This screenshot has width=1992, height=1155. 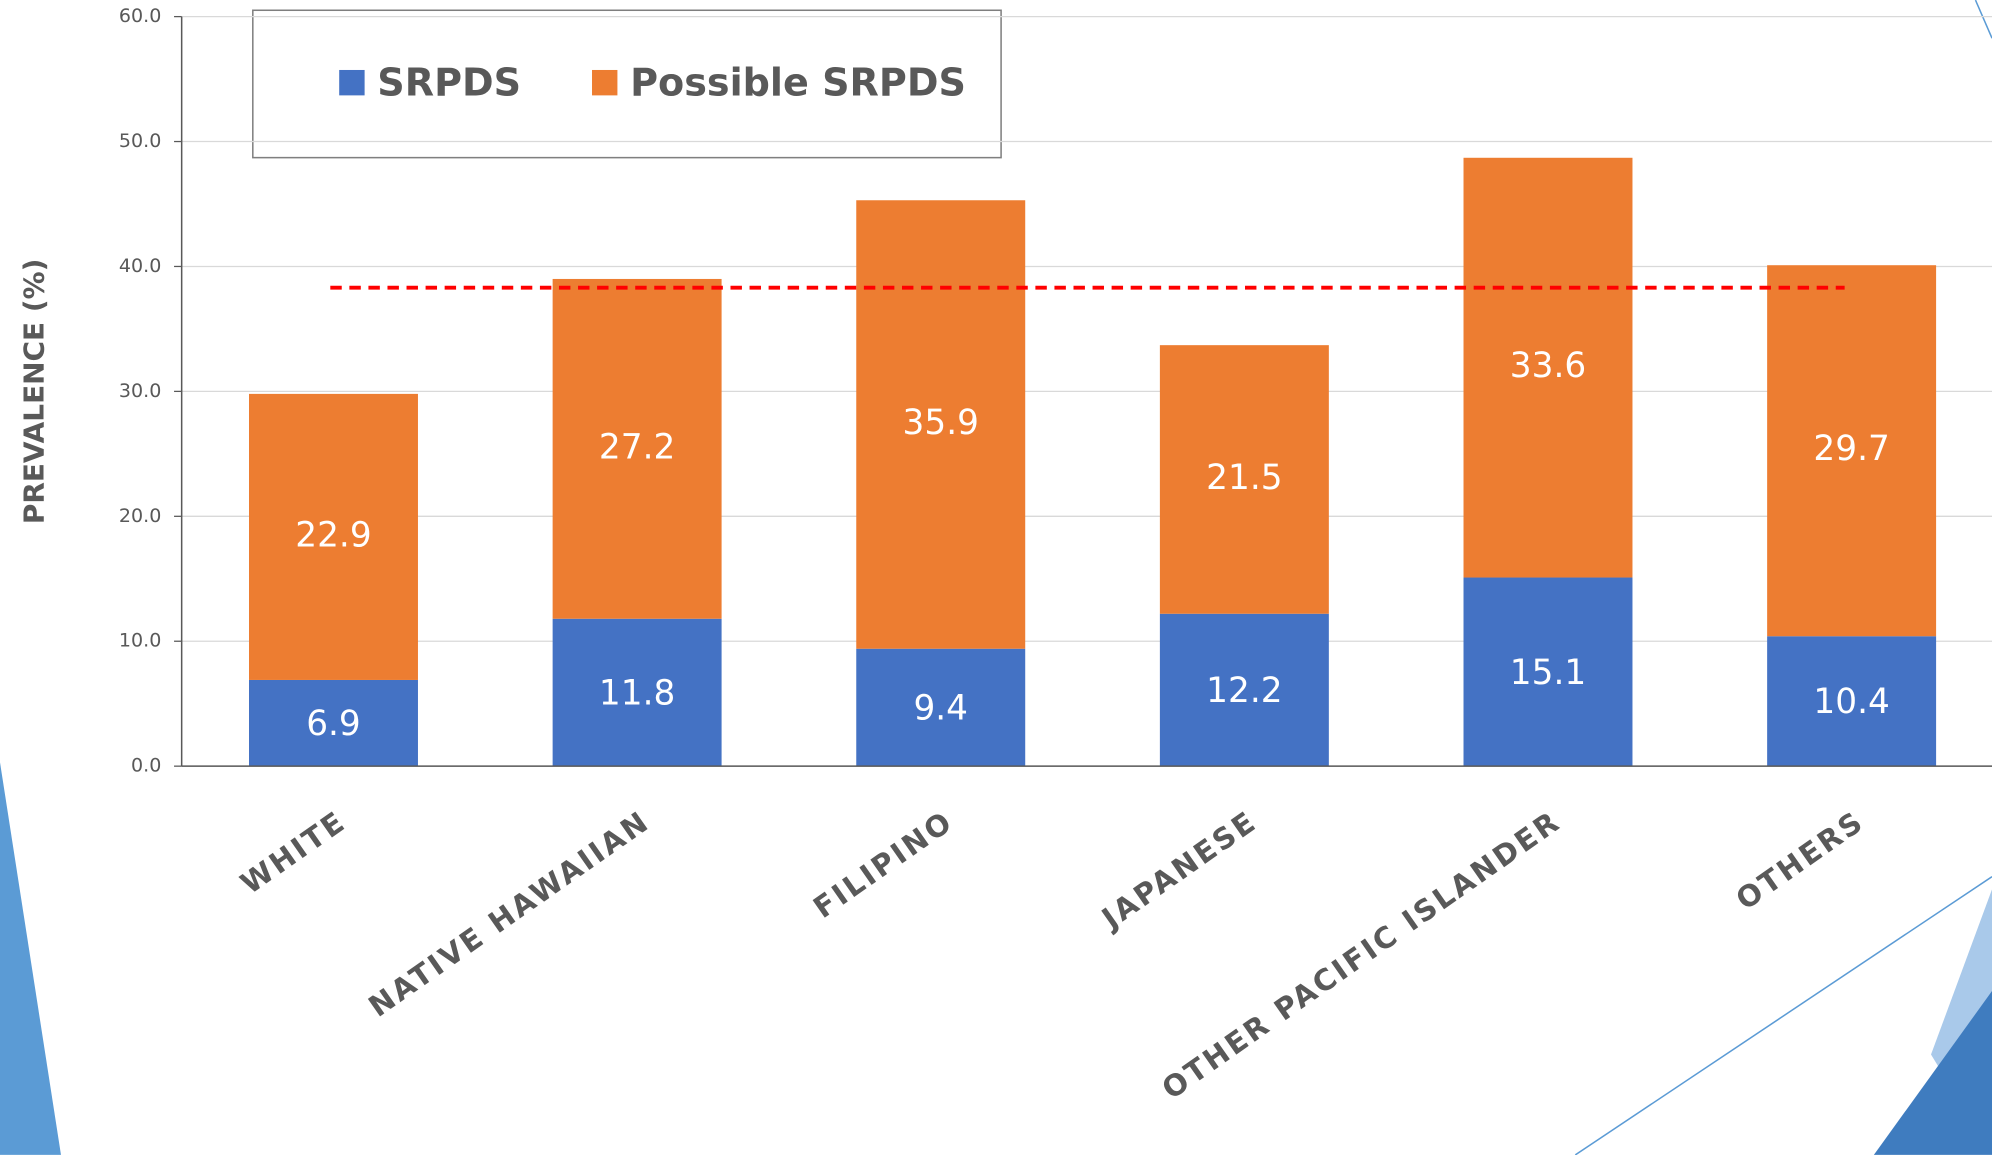 I want to click on data-label: 21.5, so click(x=1244, y=478).